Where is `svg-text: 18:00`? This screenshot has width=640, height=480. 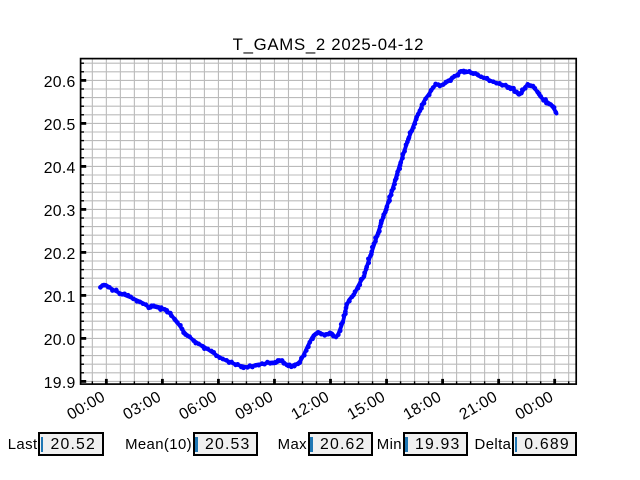 svg-text: 18:00 is located at coordinates (423, 405).